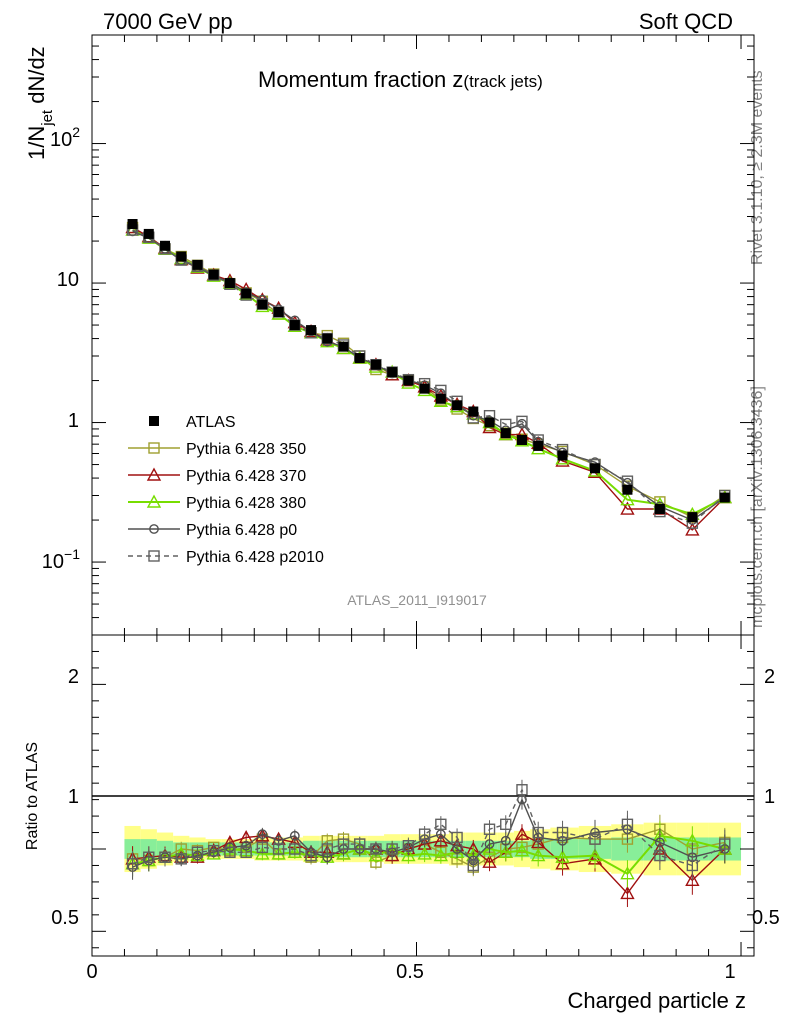 The width and height of the screenshot is (786, 1024). What do you see at coordinates (355, 79) in the screenshot?
I see `chart-title-main: Momentum fraction` at bounding box center [355, 79].